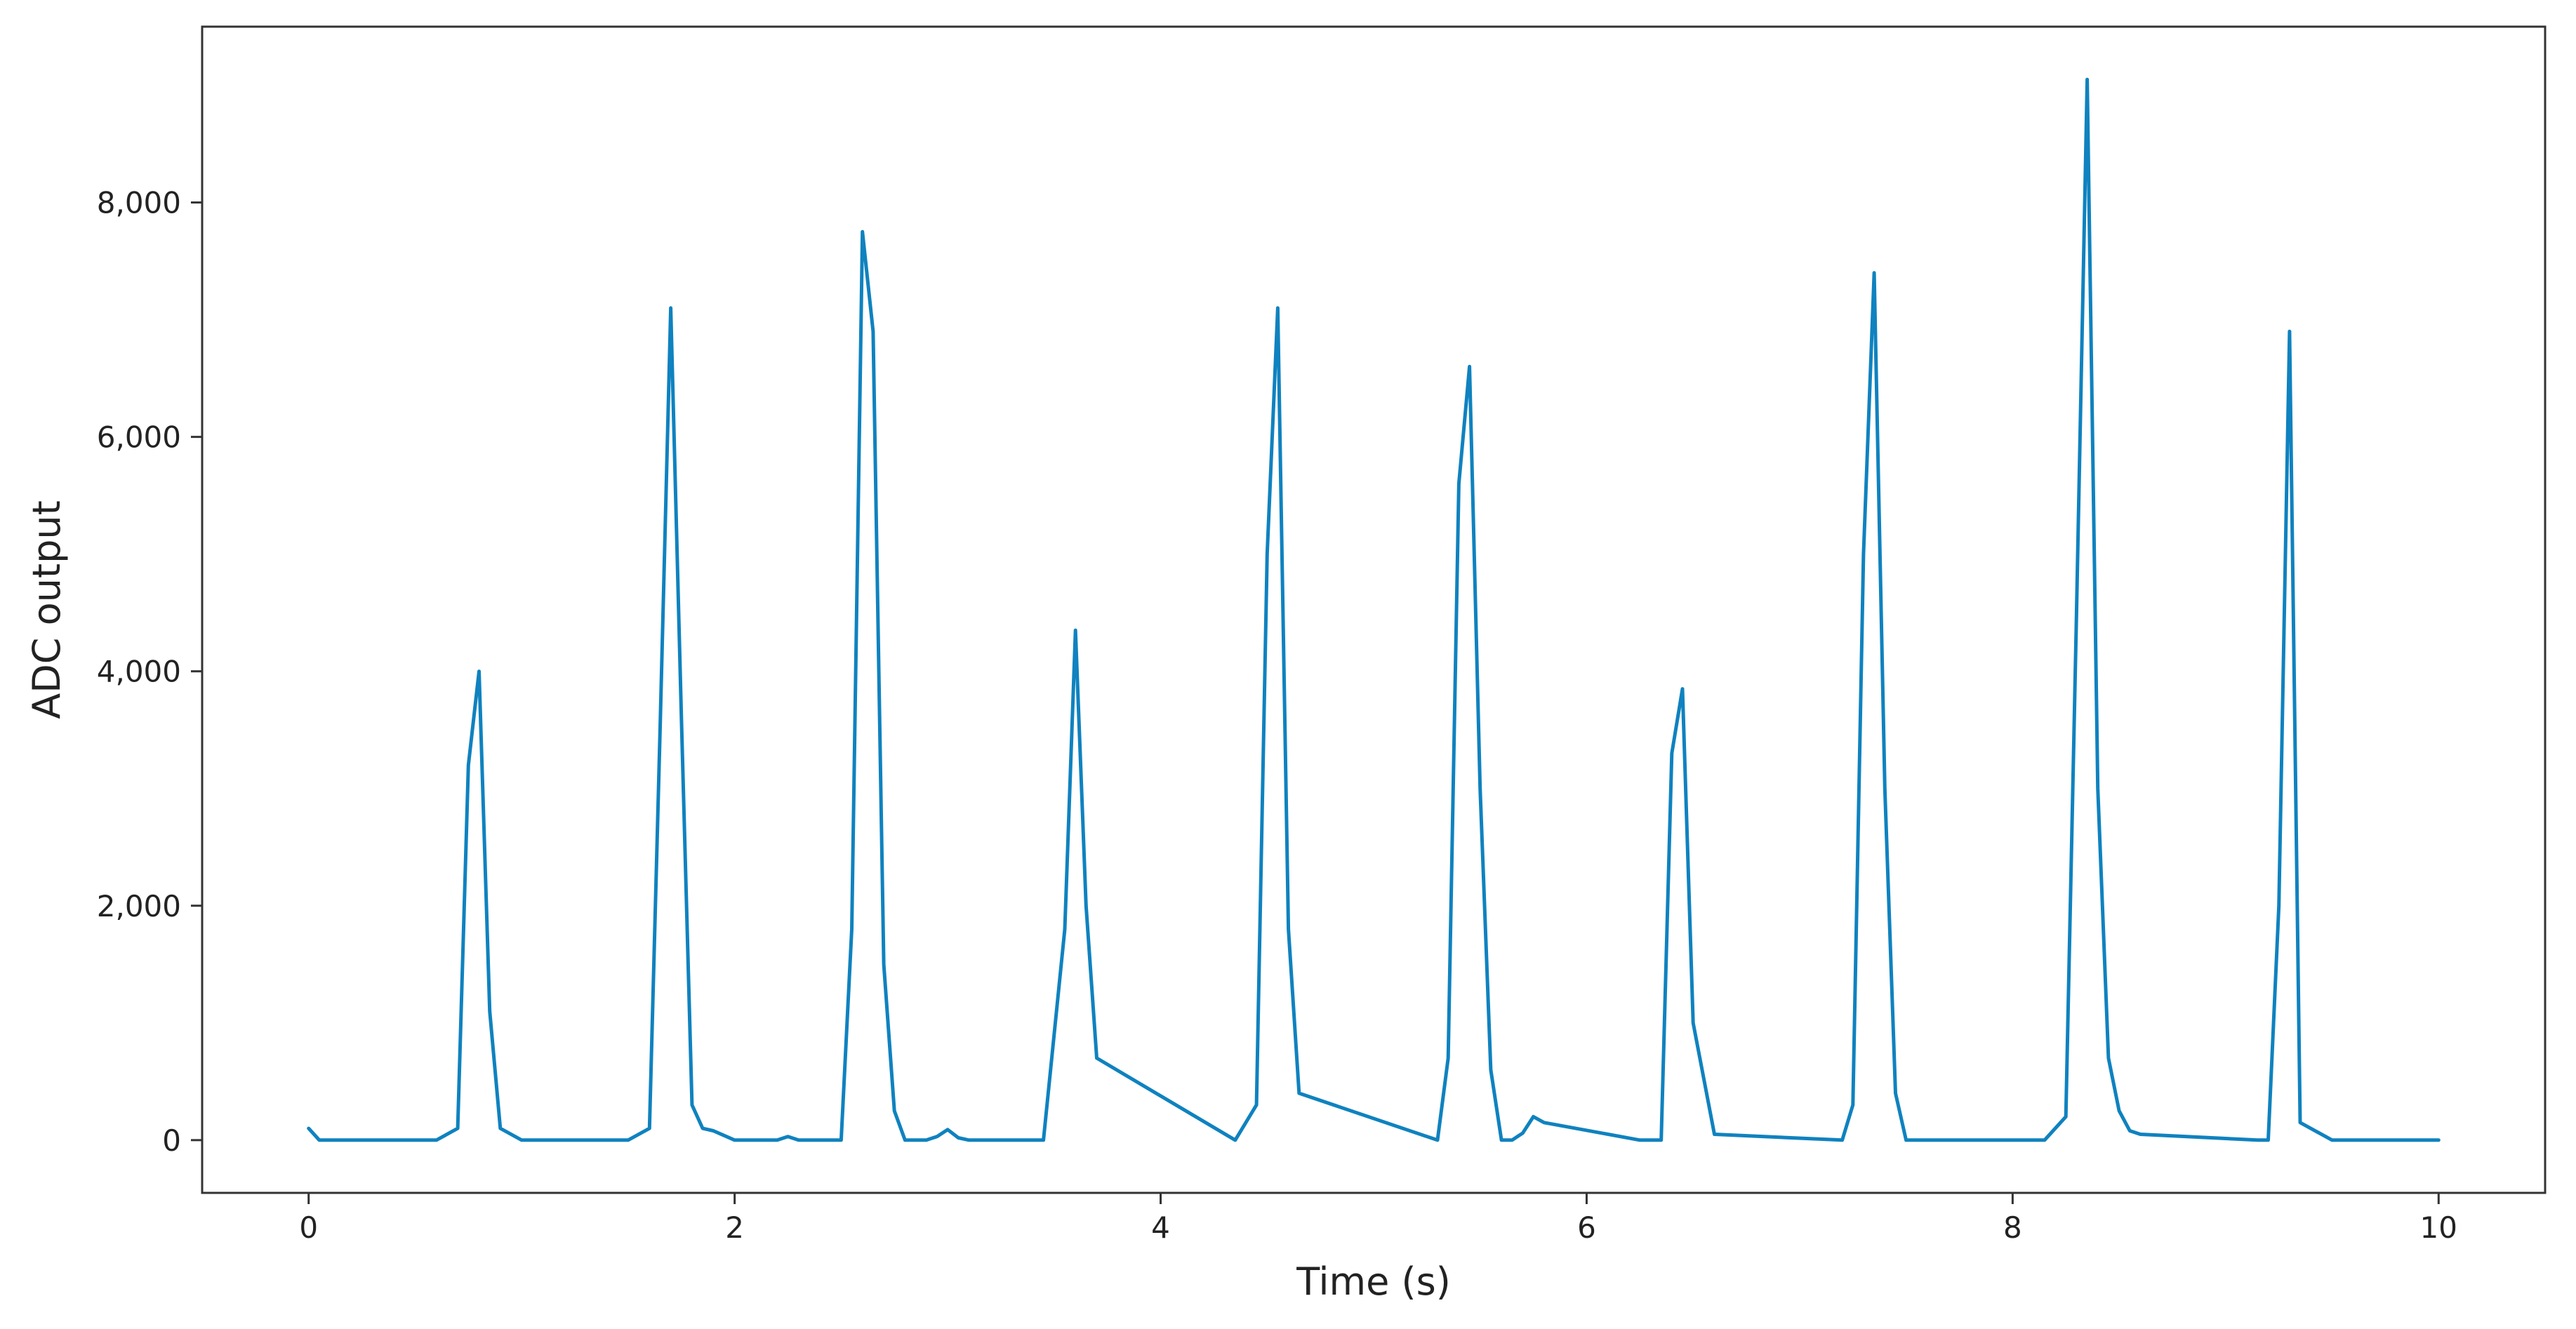  I want to click on y-tick-label: 4,000, so click(139, 672).